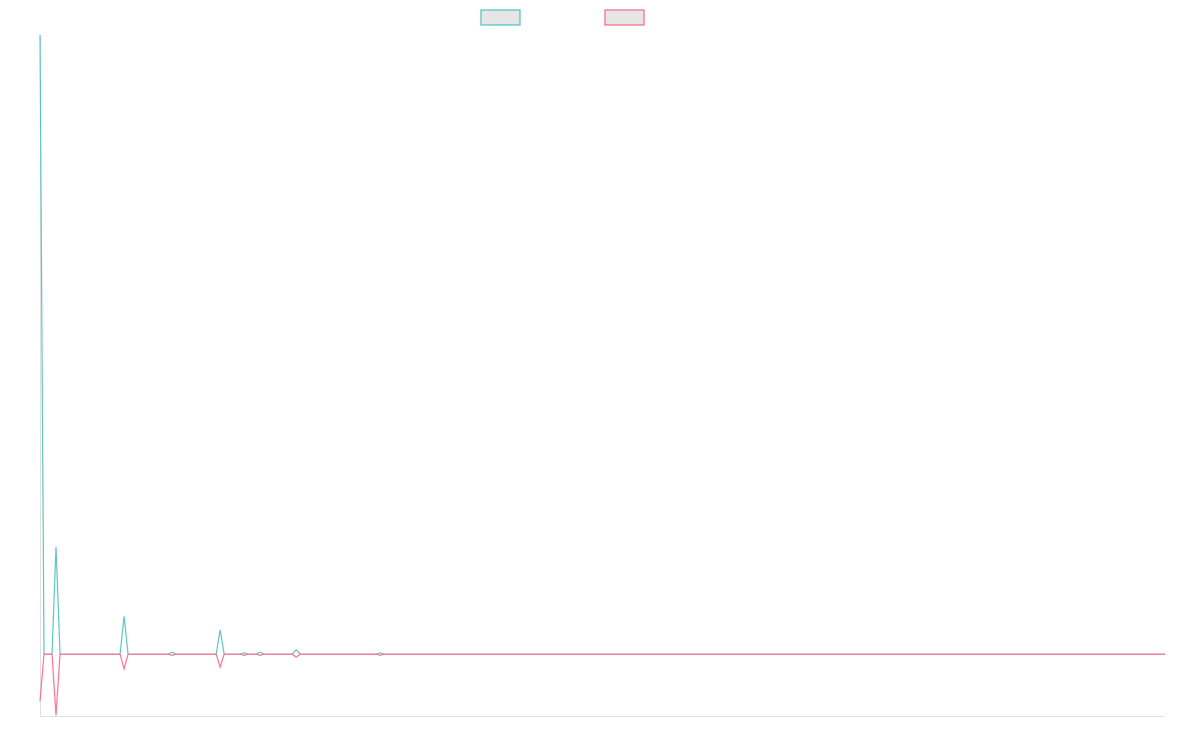 The width and height of the screenshot is (1200, 750). What do you see at coordinates (562, 17) in the screenshot?
I see `legend` at bounding box center [562, 17].